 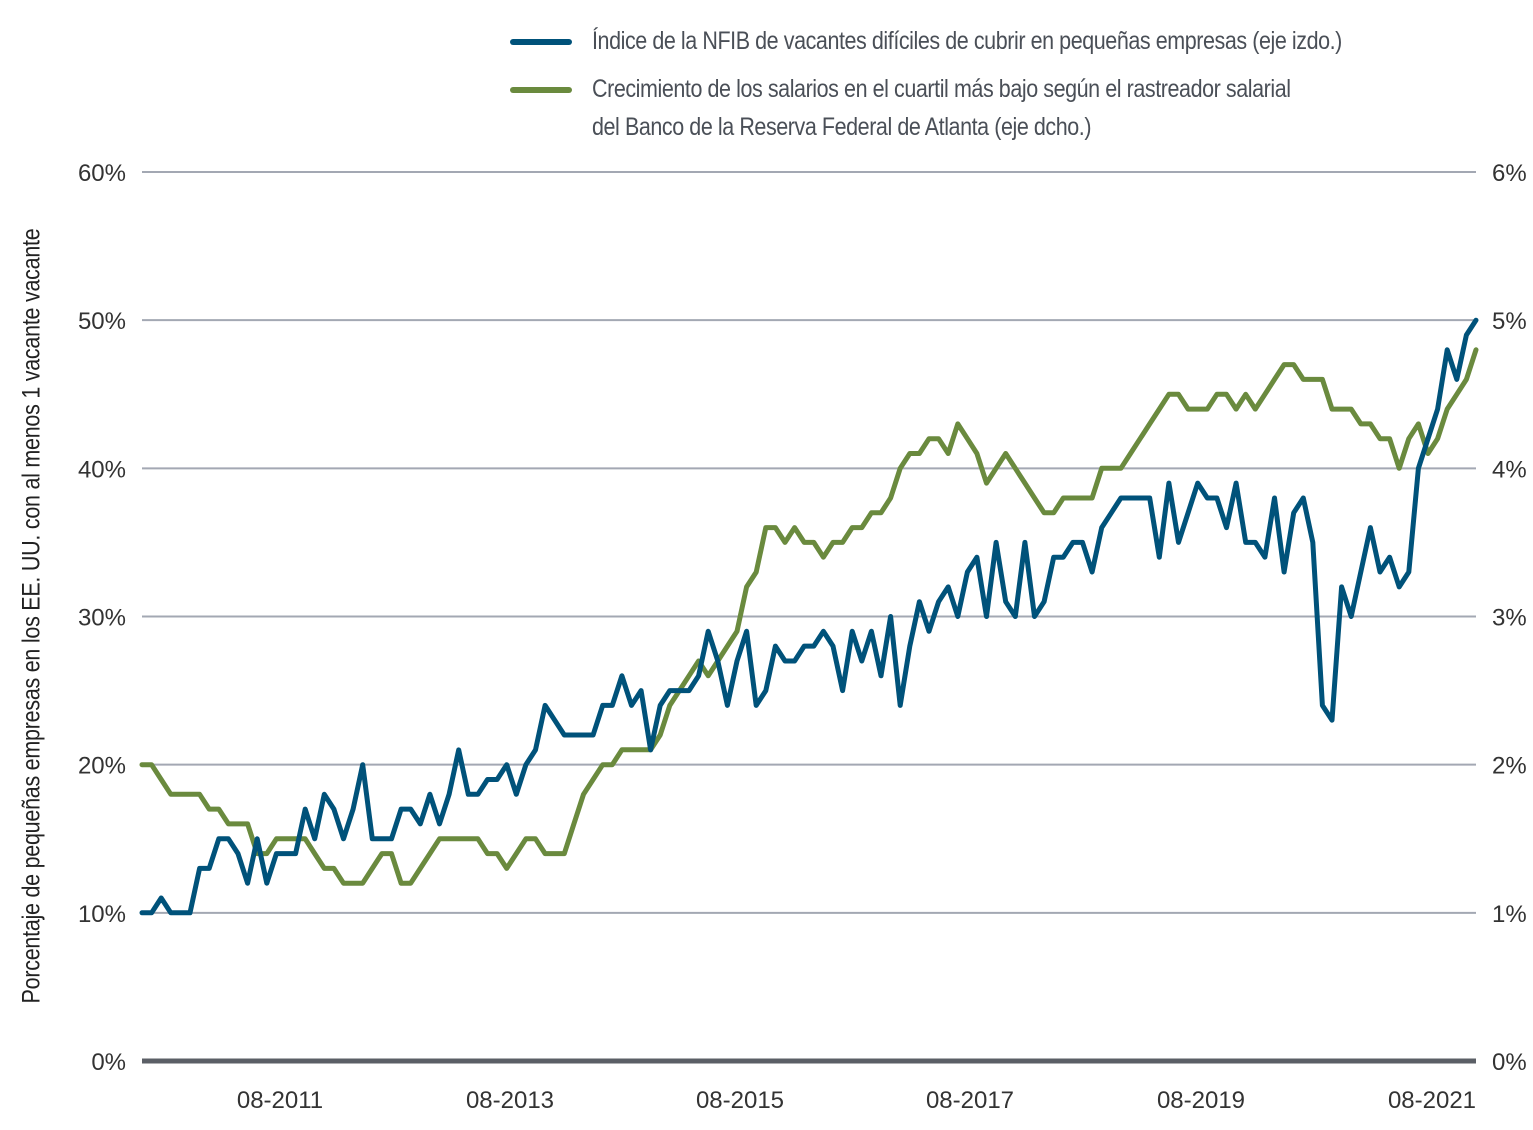 What do you see at coordinates (541, 42) in the screenshot?
I see `legend-swatch-nfib` at bounding box center [541, 42].